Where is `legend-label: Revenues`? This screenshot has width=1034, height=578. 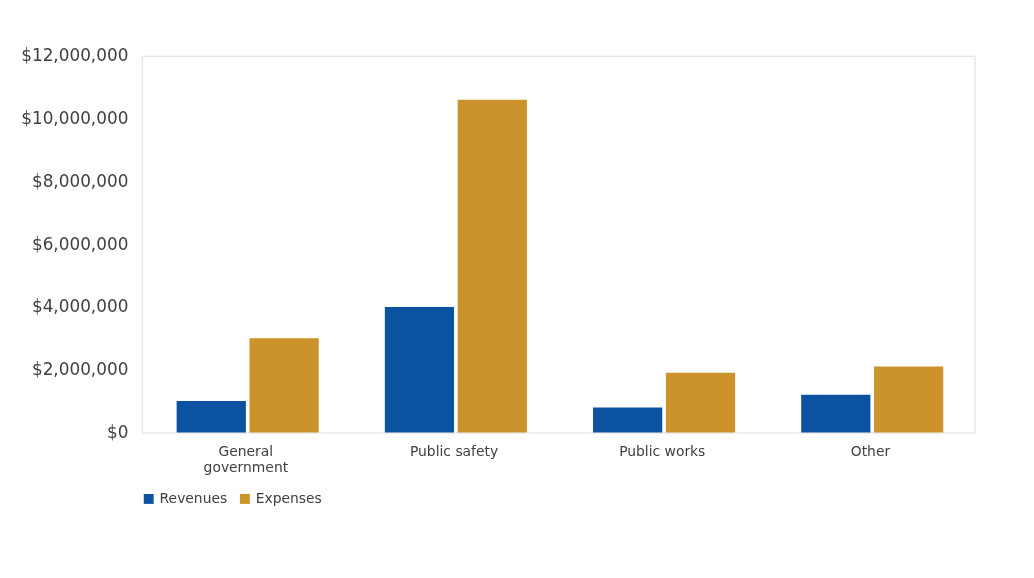
legend-label: Revenues is located at coordinates (193, 497).